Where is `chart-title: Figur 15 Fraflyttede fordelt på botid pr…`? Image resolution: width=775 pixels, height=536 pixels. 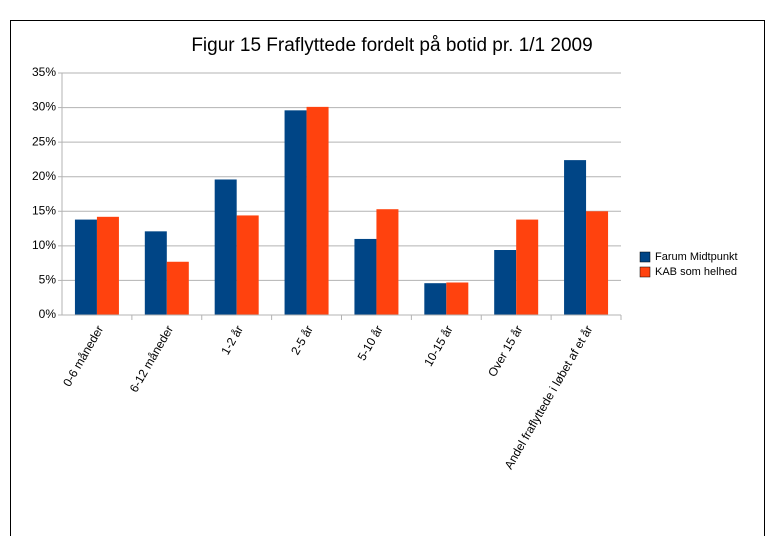 chart-title: Figur 15 Fraflyttede fordelt på botid pr… is located at coordinates (391, 45).